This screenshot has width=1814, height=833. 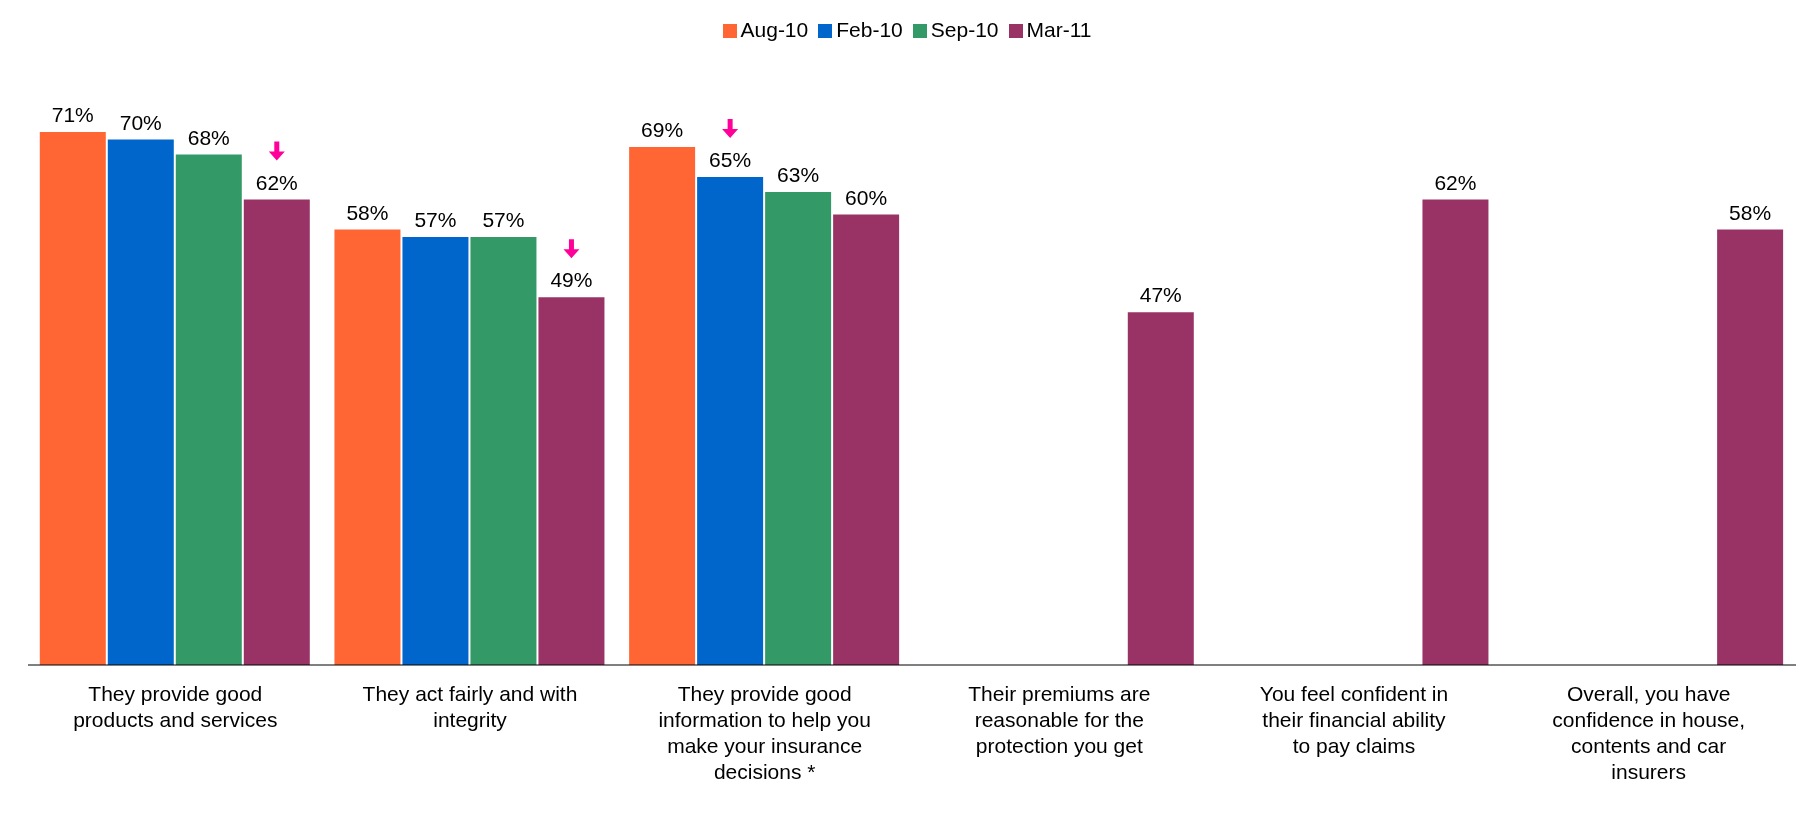 What do you see at coordinates (72, 114) in the screenshot?
I see `data-label: 71%` at bounding box center [72, 114].